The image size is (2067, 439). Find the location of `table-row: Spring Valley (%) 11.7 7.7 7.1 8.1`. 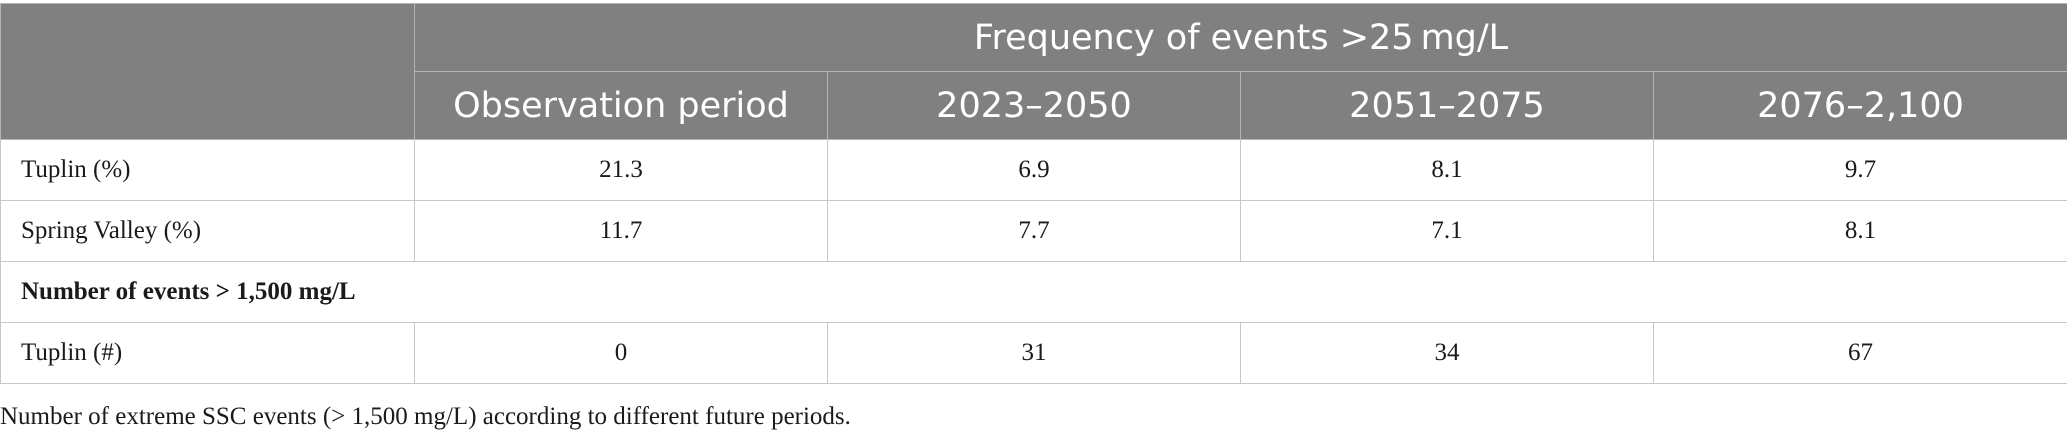

table-row: Spring Valley (%) 11.7 7.7 7.1 8.1 is located at coordinates (1033, 231).